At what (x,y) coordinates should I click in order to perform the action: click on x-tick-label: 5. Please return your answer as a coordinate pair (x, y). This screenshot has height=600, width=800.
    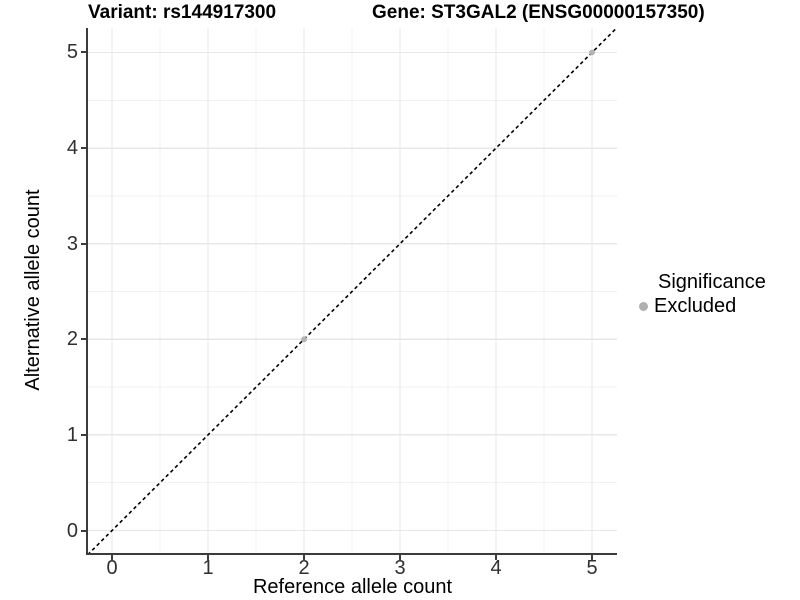
    Looking at the image, I should click on (592, 568).